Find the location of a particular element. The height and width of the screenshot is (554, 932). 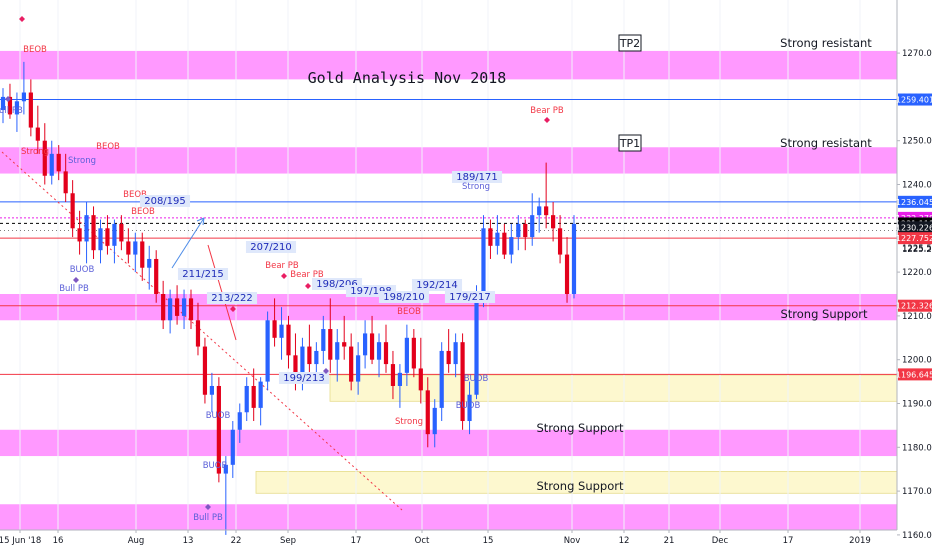

price-tag-label: 1196.645 is located at coordinates (914, 374).